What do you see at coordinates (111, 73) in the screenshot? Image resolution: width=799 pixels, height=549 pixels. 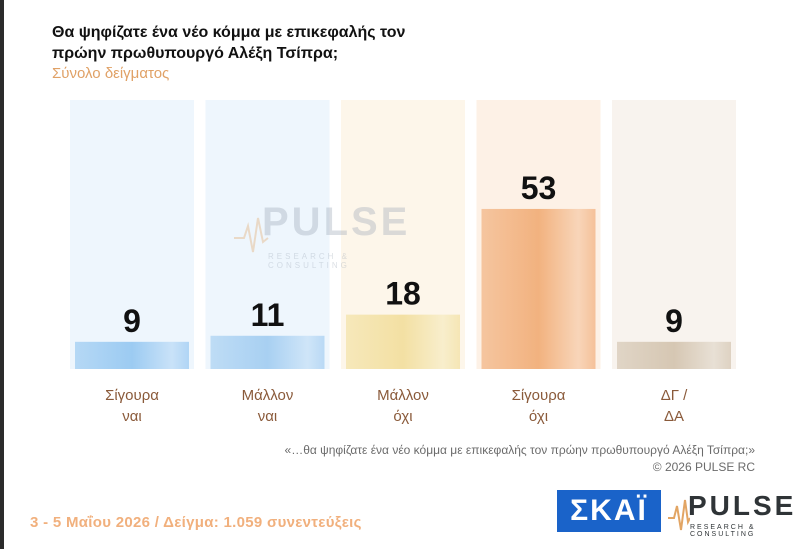 I see `chart-subtitle: Σύνολο δείγματος` at bounding box center [111, 73].